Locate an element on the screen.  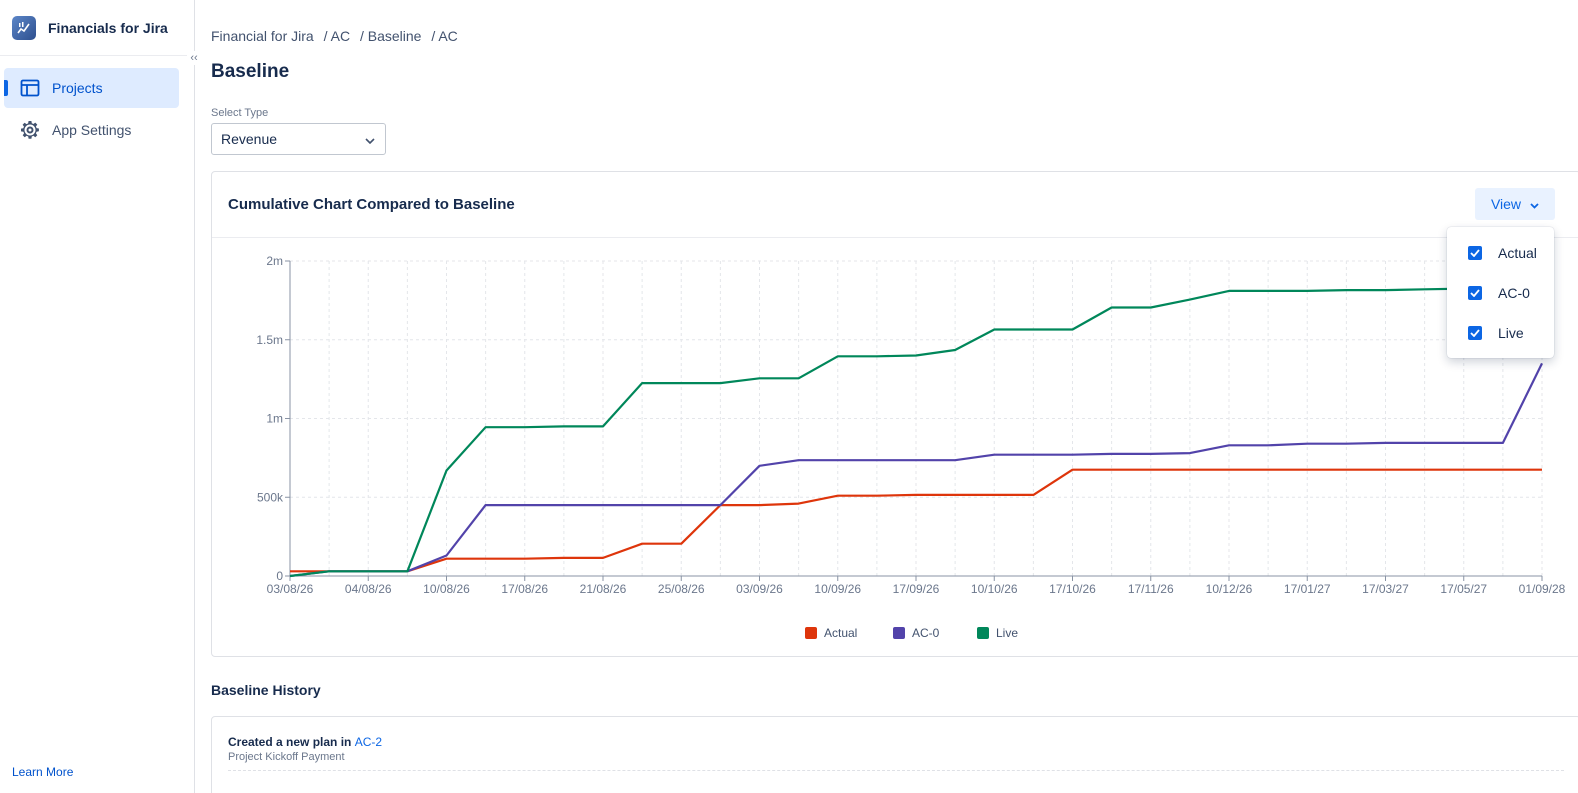
history-entry-subtitle: Project Kickoff Payment is located at coordinates (286, 757).